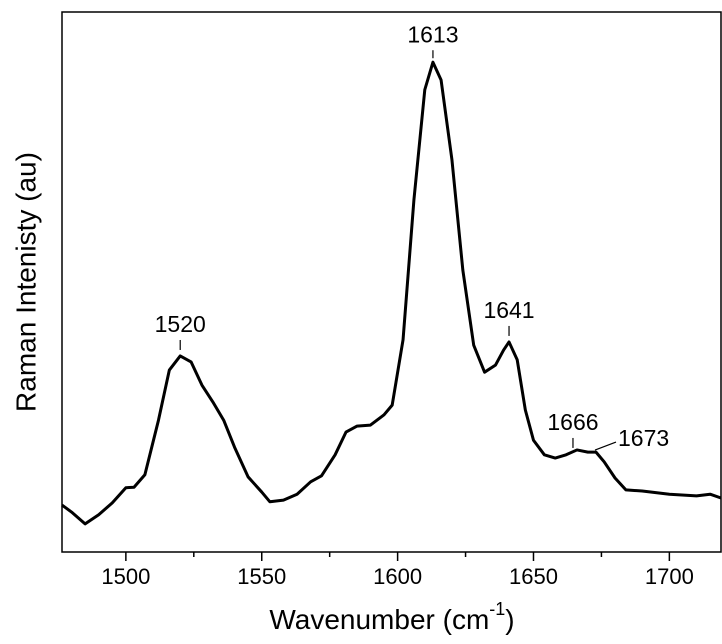 Image resolution: width=722 pixels, height=644 pixels. What do you see at coordinates (643, 438) in the screenshot?
I see `annotation: 1673` at bounding box center [643, 438].